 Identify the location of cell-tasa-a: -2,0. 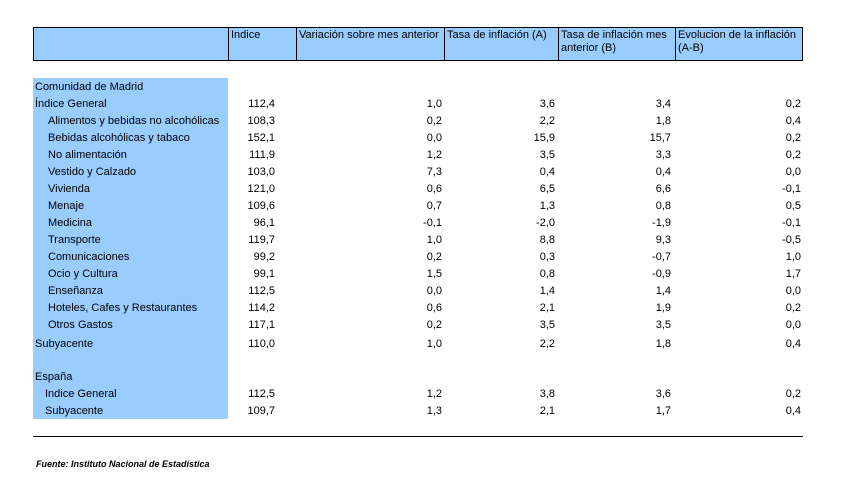
(545, 223).